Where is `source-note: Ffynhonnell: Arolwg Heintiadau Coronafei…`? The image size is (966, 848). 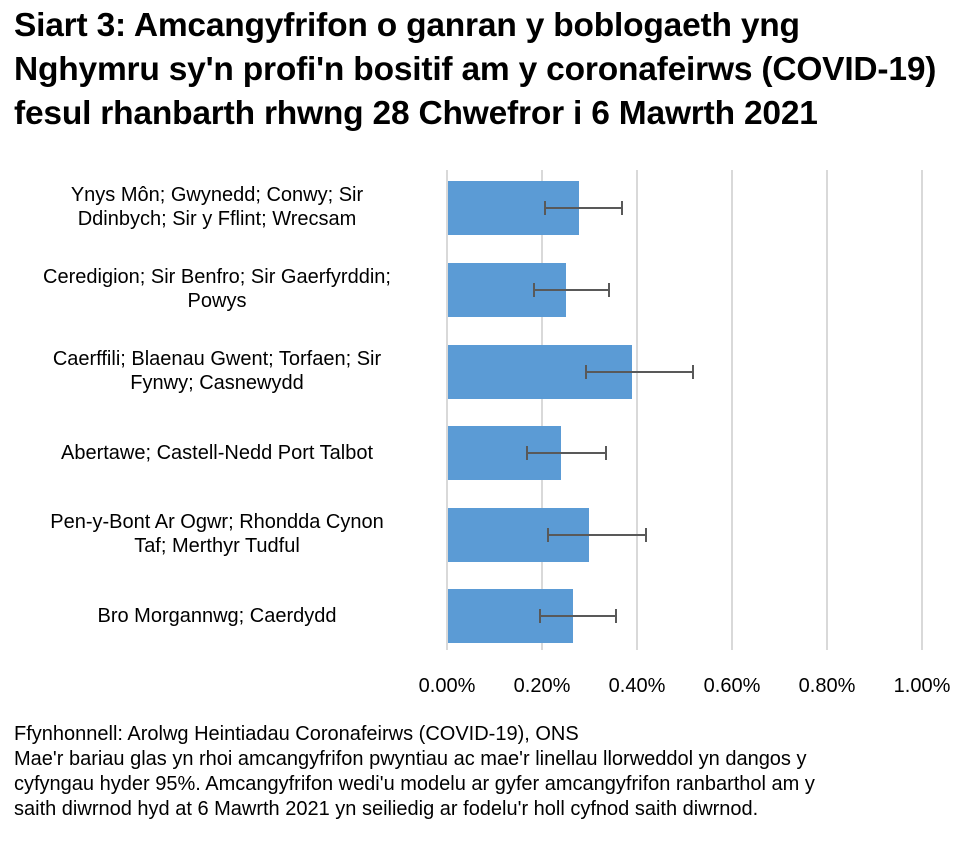 source-note: Ffynhonnell: Arolwg Heintiadau Coronafei… is located at coordinates (296, 734).